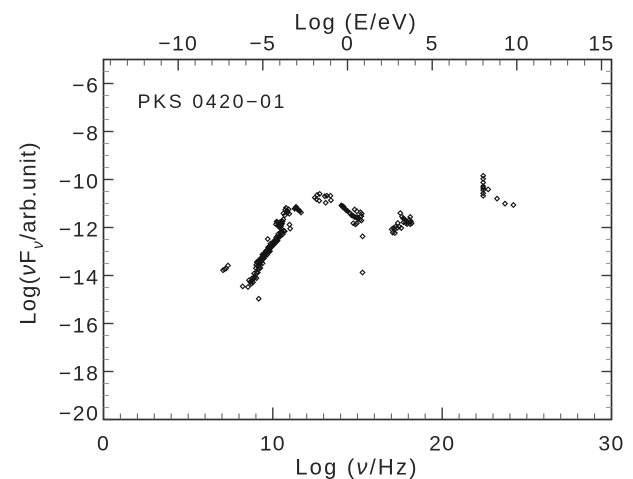  What do you see at coordinates (79, 229) in the screenshot?
I see `svg-text: −12` at bounding box center [79, 229].